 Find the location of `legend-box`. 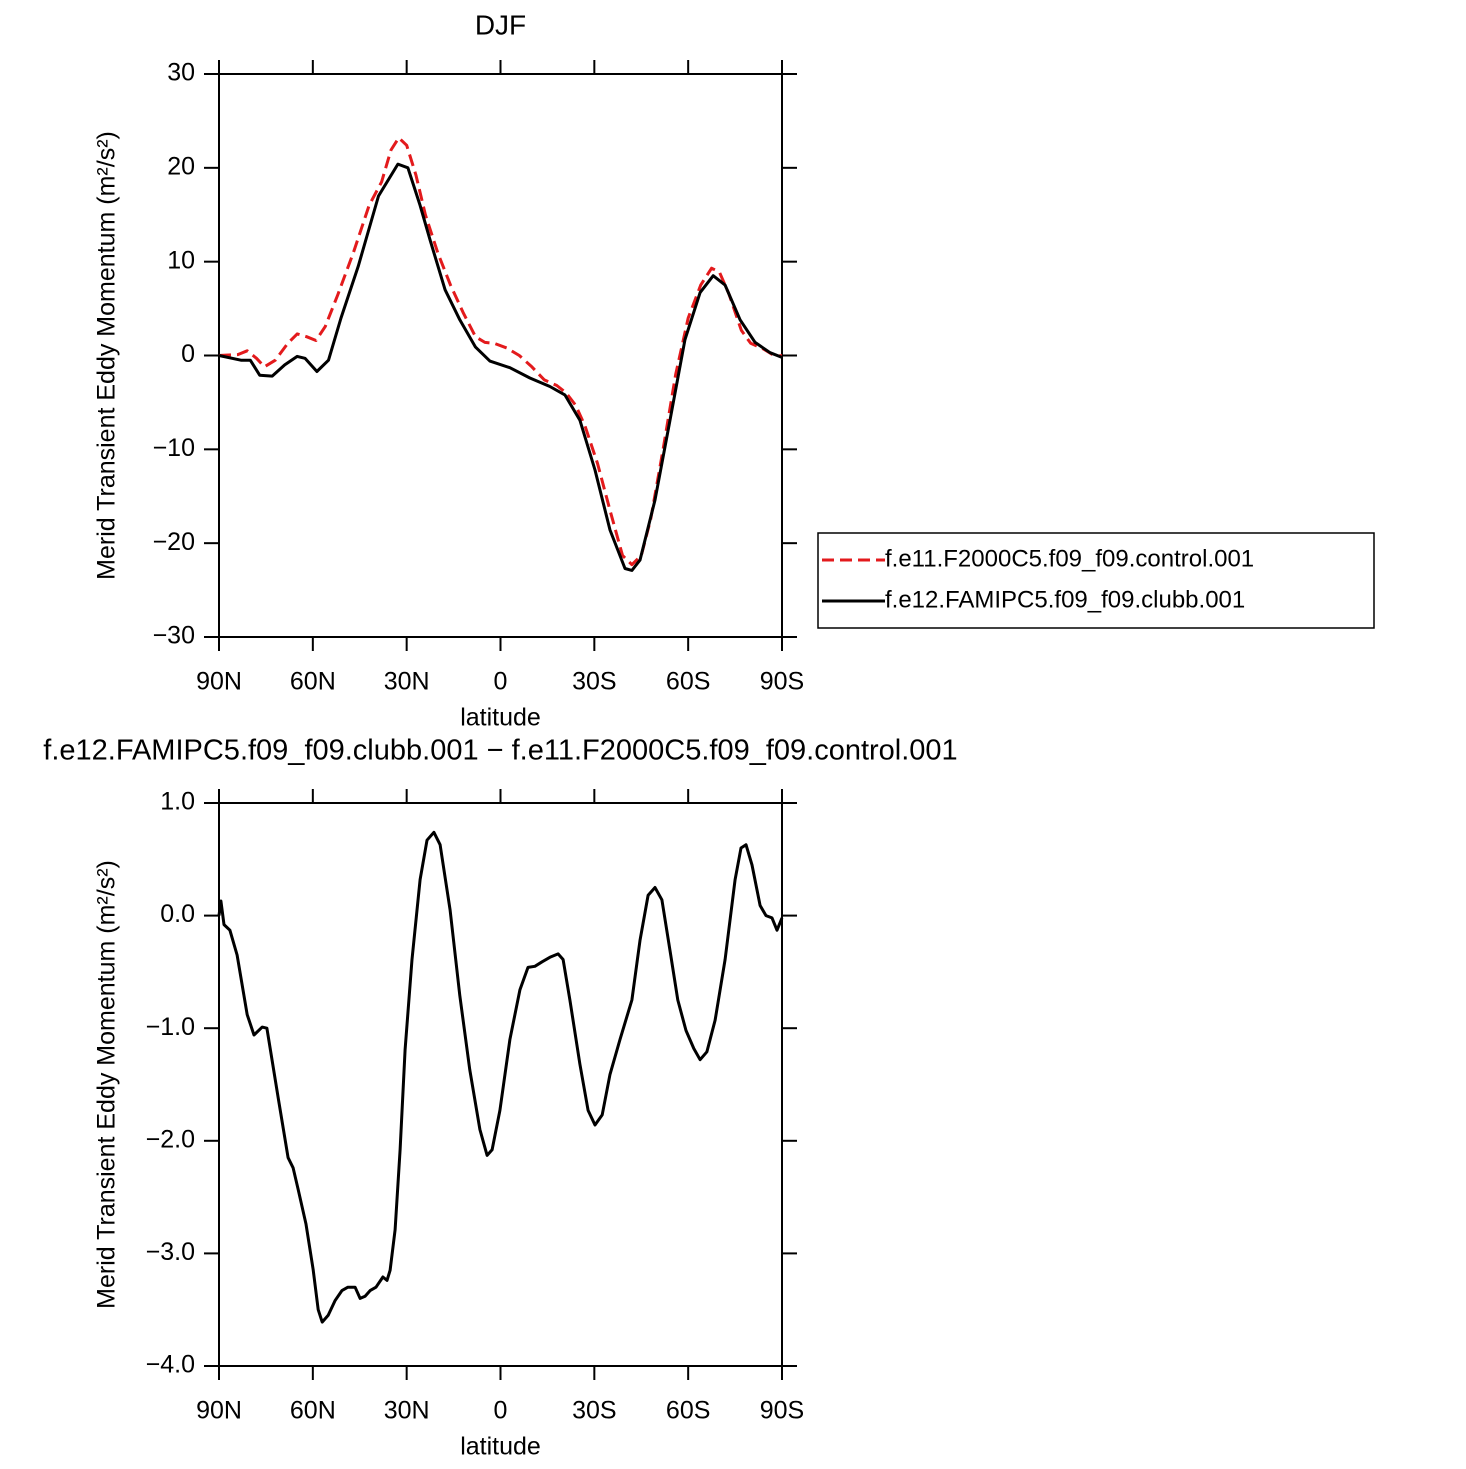

legend-box is located at coordinates (1096, 580).